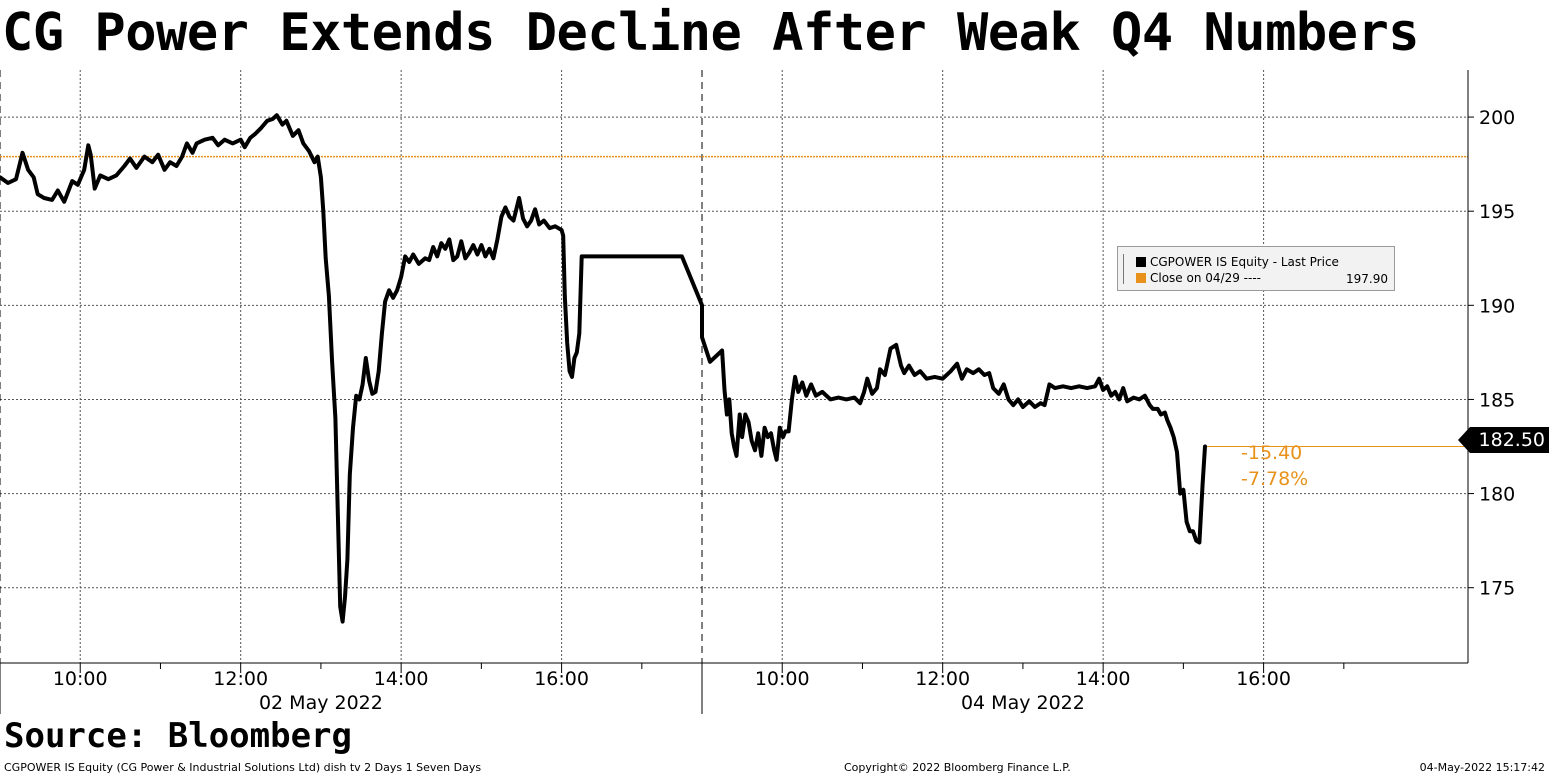 The width and height of the screenshot is (1549, 777). Describe the element at coordinates (1503, 440) in the screenshot. I see `last-price-badge: 182.50` at that location.